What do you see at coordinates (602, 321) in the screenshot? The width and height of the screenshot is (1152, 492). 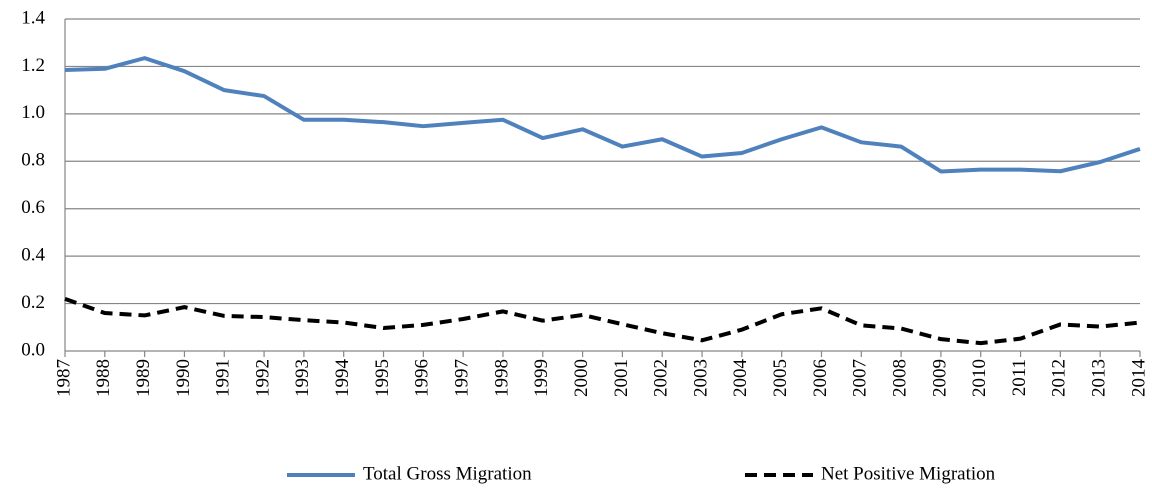 I see `series-line` at bounding box center [602, 321].